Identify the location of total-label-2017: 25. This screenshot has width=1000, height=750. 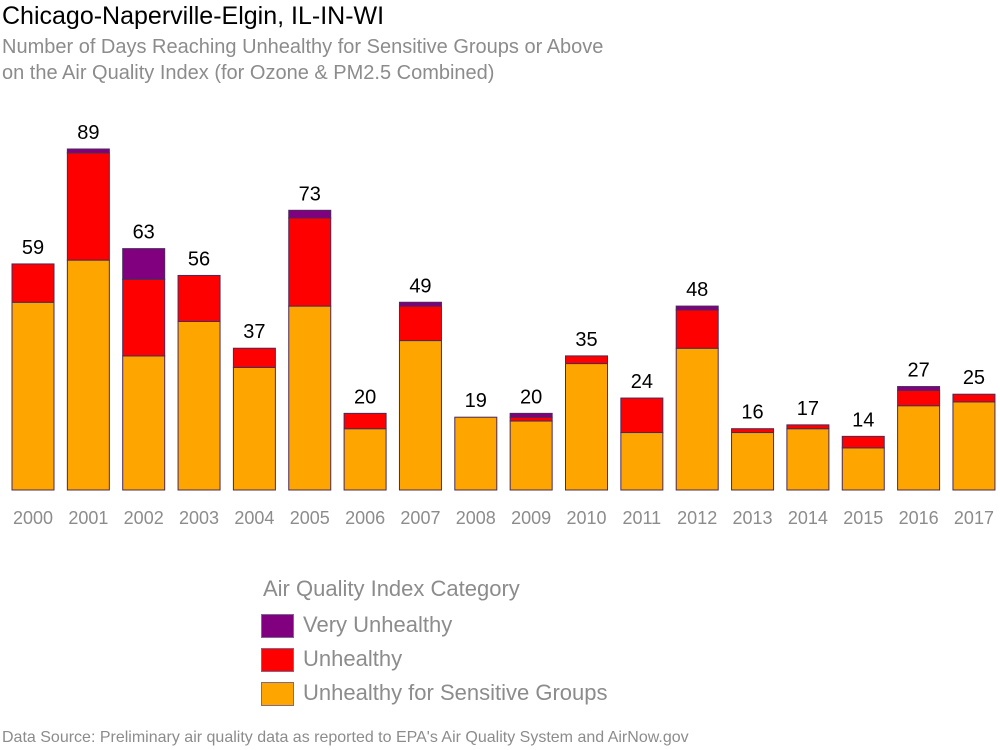
(974, 378).